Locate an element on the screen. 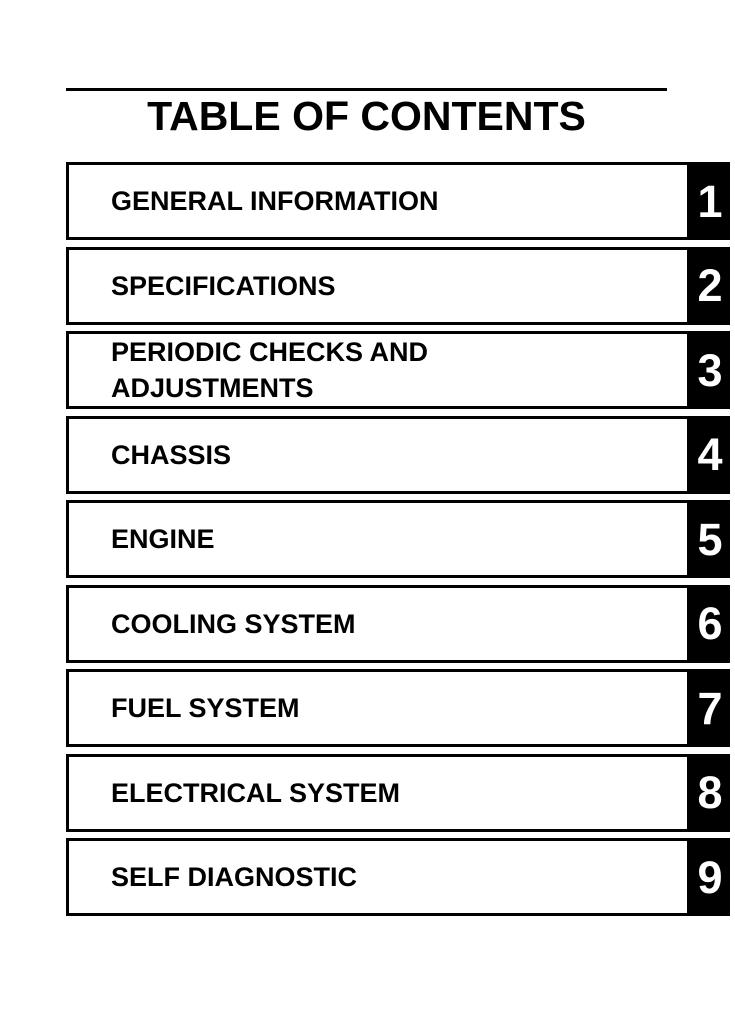  toc-row: PERIODIC CHECKS AND ADJUSTMENTS 3 is located at coordinates (398, 370).